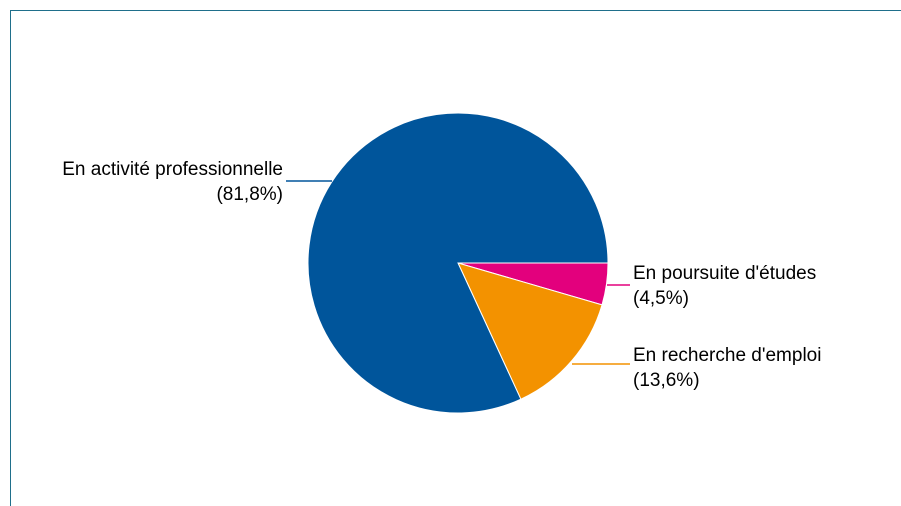  I want to click on slice-value-label: (13,6%), so click(666, 380).